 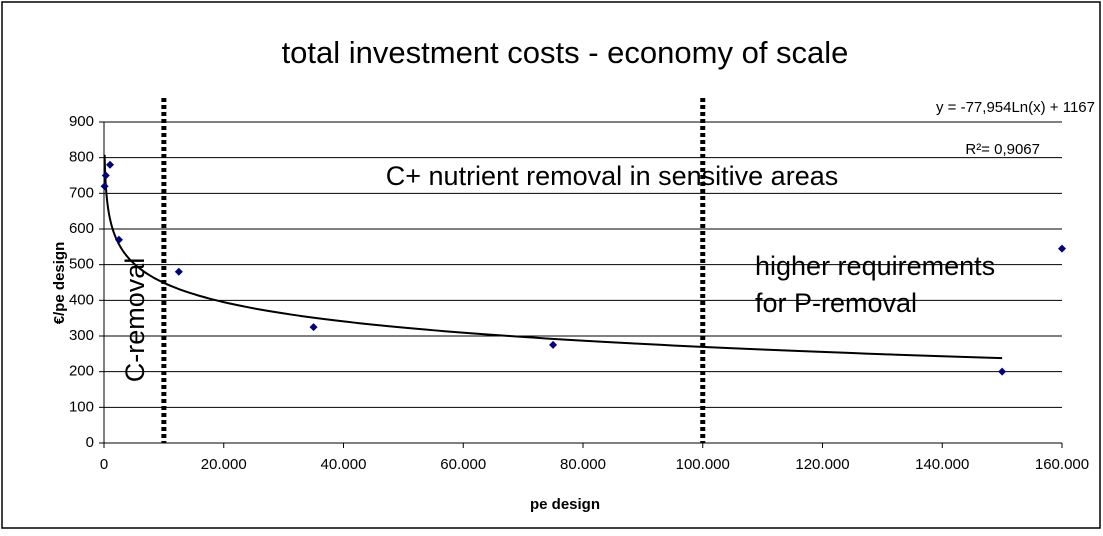 I want to click on x-tick-label: 120.000, so click(x=822, y=464).